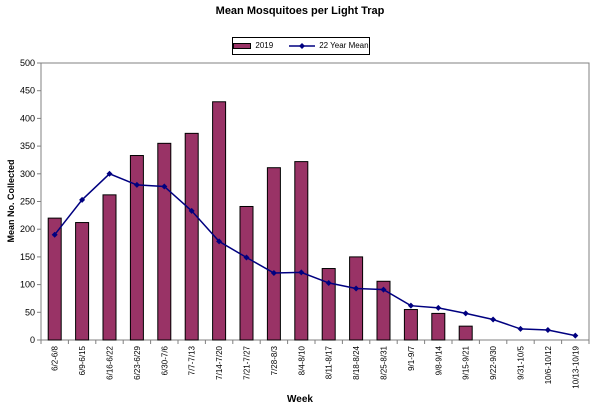  I want to click on y-tick-label: 100, so click(27, 285).